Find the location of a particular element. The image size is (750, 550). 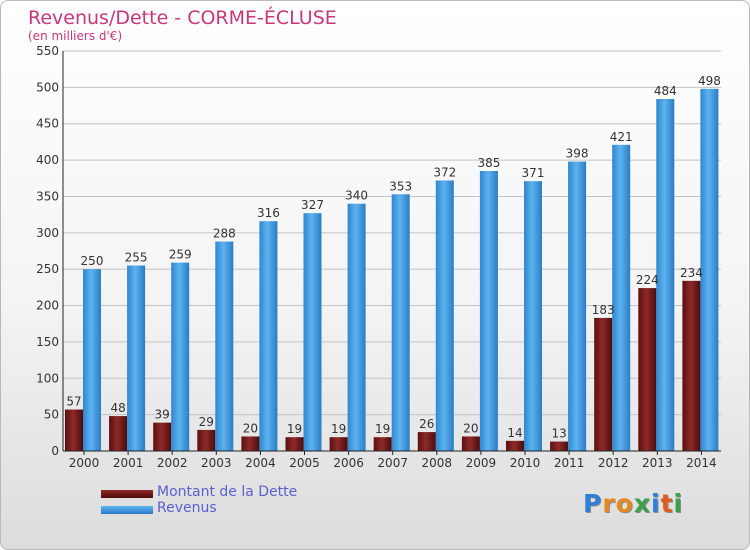

legend-swatch-revenue is located at coordinates (127, 510).